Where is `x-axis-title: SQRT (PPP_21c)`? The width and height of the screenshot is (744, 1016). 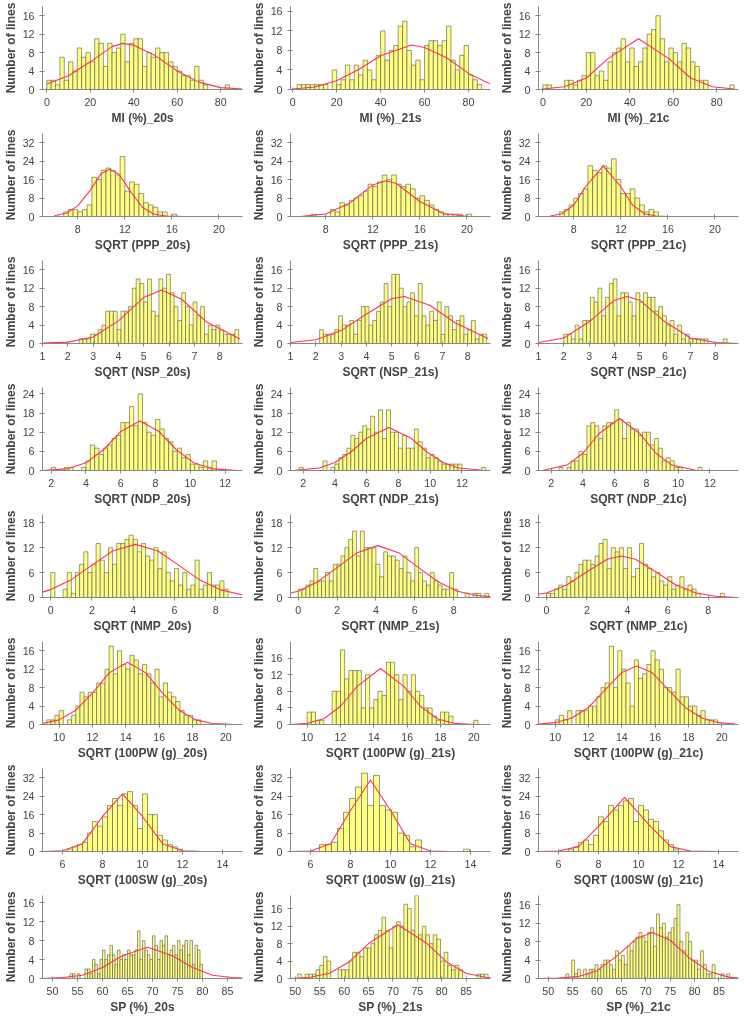 x-axis-title: SQRT (PPP_21c) is located at coordinates (638, 244).